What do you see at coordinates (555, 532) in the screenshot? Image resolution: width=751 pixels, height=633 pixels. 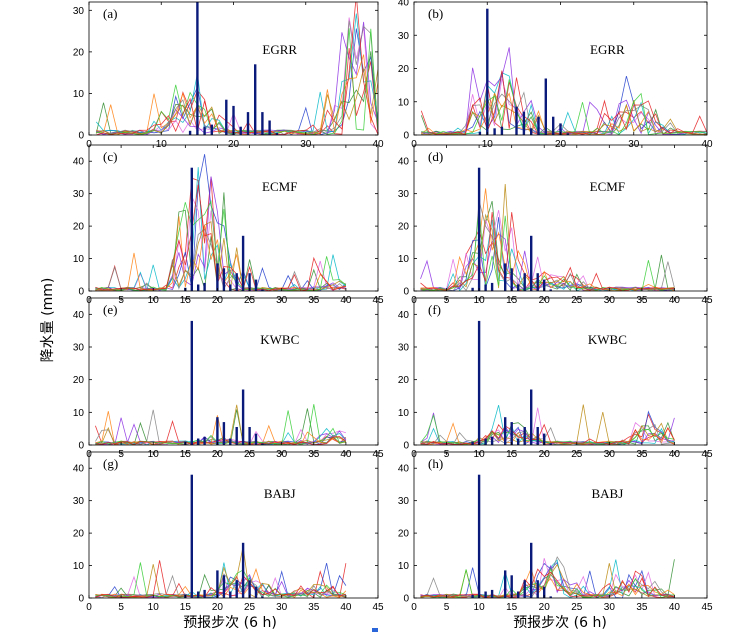 I see `panel-h: 0 5 10 15 20 25 30 35 40 45 0 10 20 30 40 (h) BABJ` at bounding box center [555, 532].